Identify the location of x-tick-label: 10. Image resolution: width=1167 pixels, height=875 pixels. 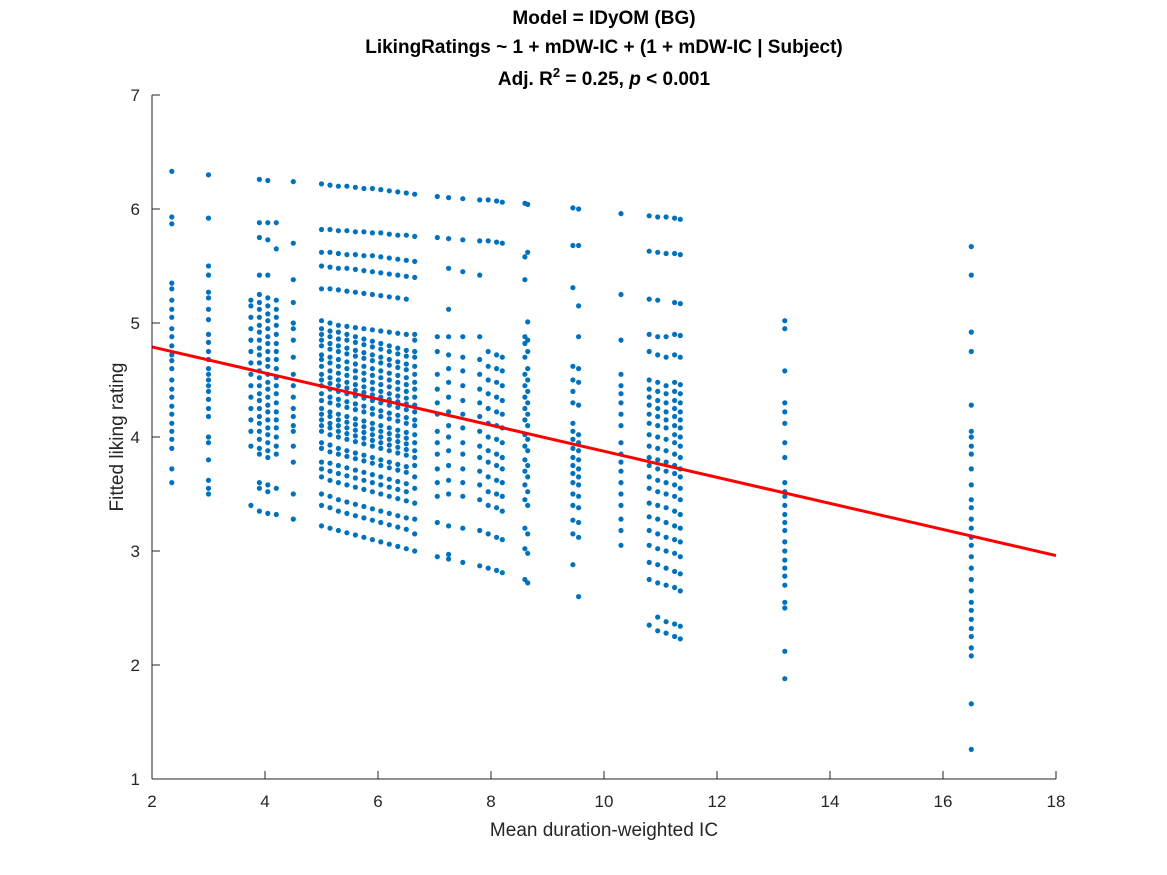
(604, 801).